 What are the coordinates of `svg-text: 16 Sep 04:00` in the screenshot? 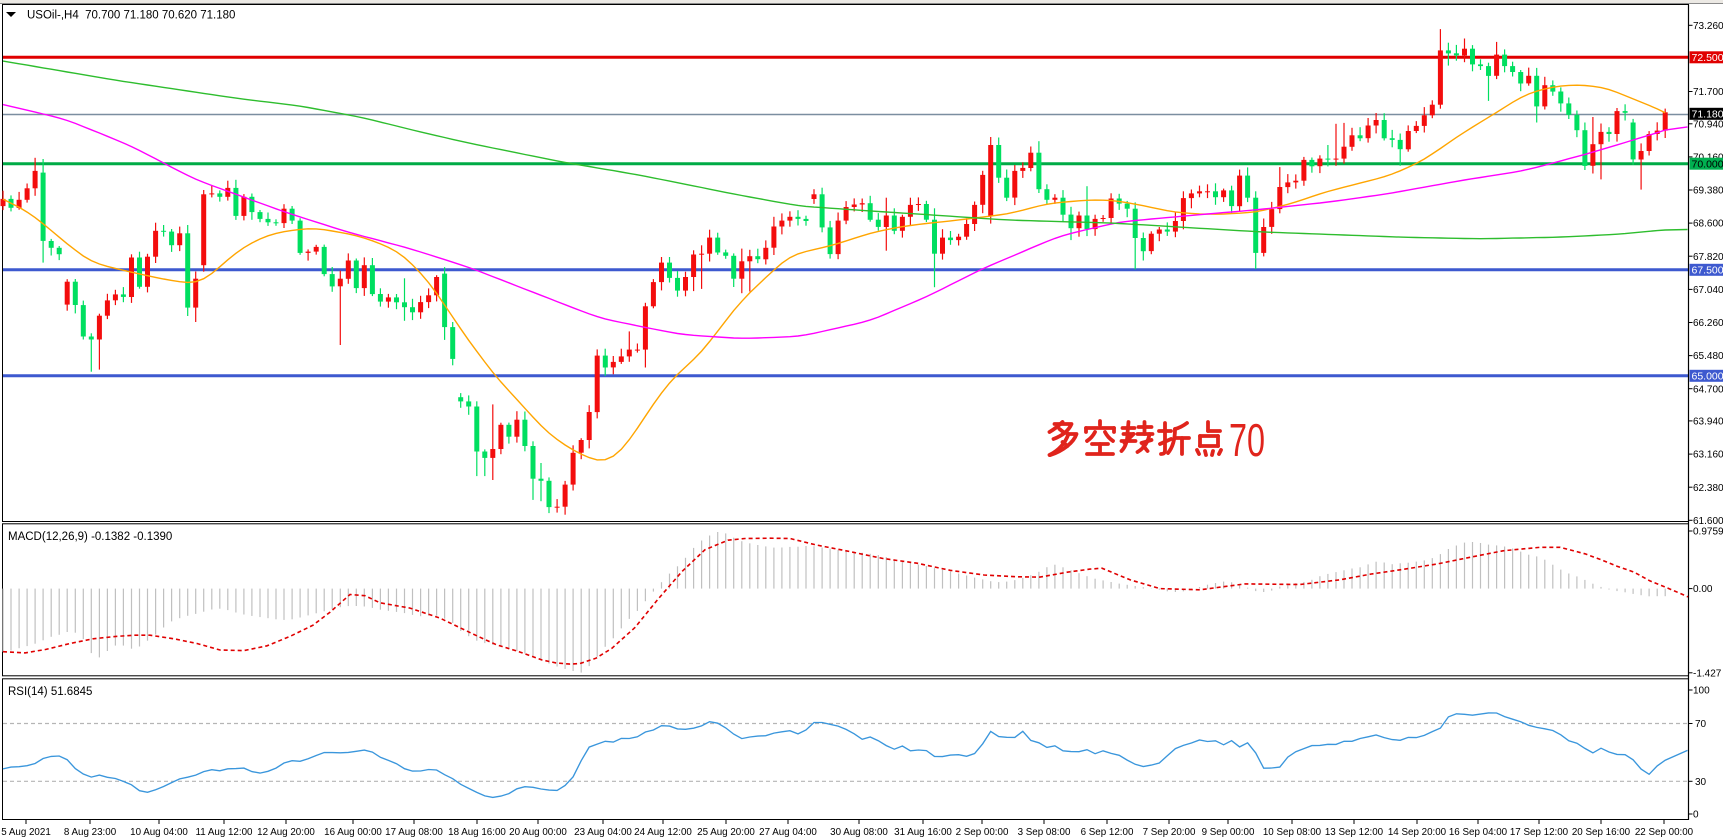 It's located at (1478, 832).